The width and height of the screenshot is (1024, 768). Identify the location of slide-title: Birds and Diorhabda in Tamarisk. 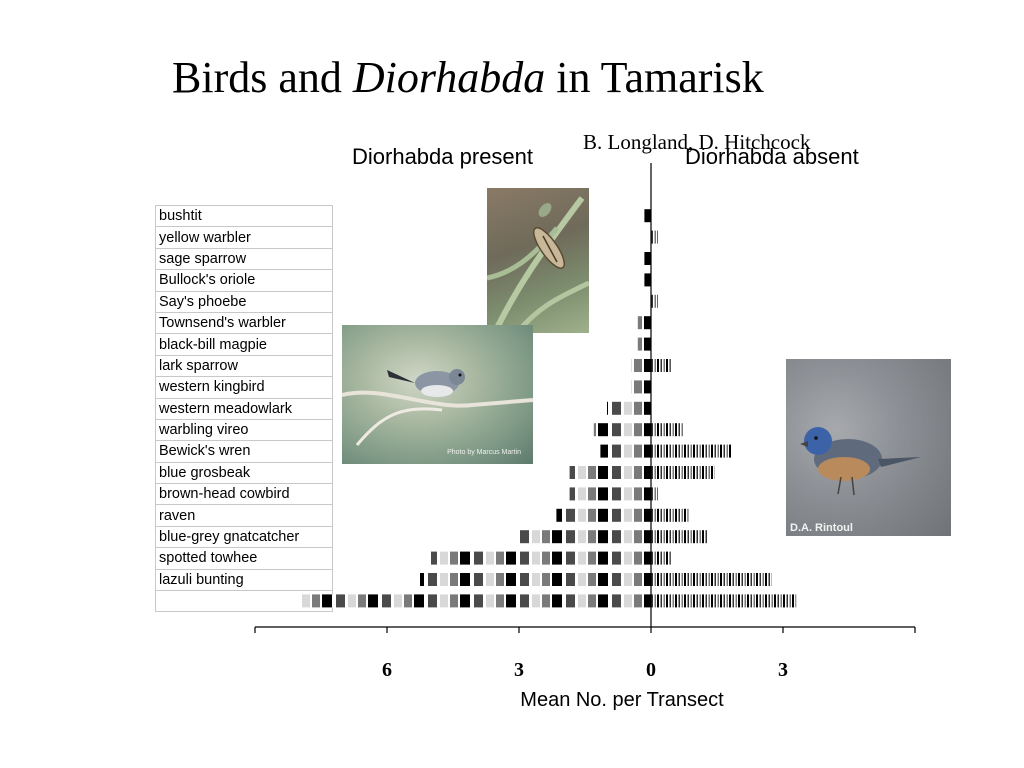
(468, 77).